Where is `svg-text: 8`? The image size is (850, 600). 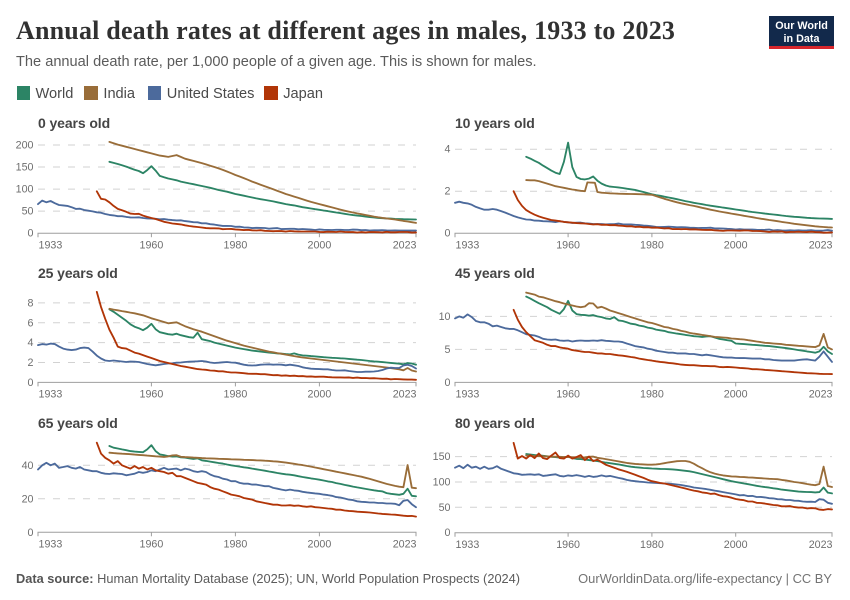 svg-text: 8 is located at coordinates (31, 303).